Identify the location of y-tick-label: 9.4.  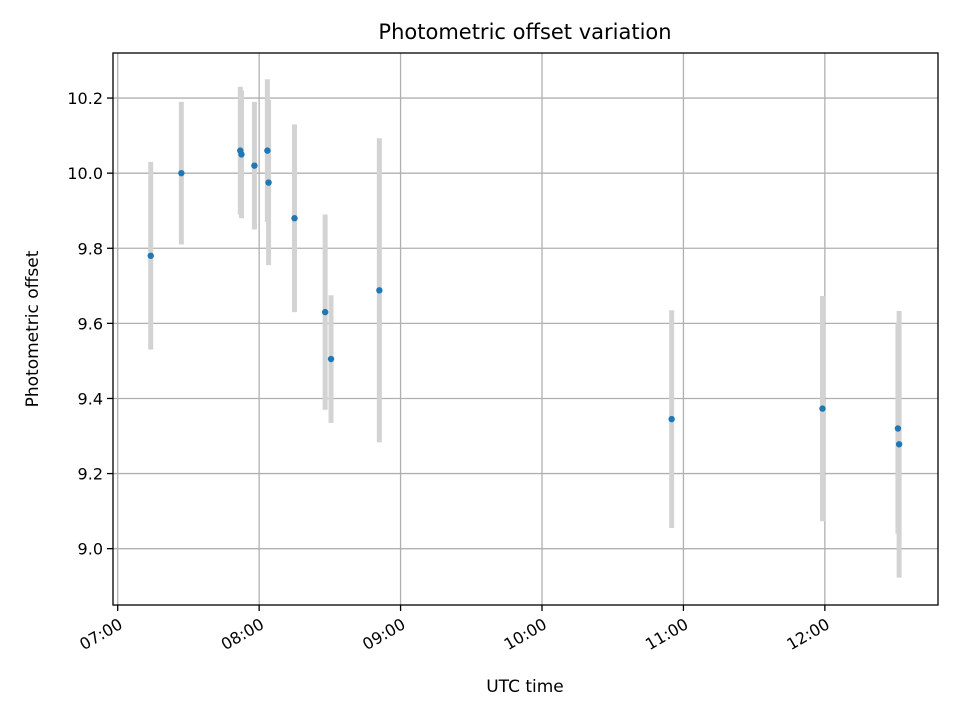
(90, 398).